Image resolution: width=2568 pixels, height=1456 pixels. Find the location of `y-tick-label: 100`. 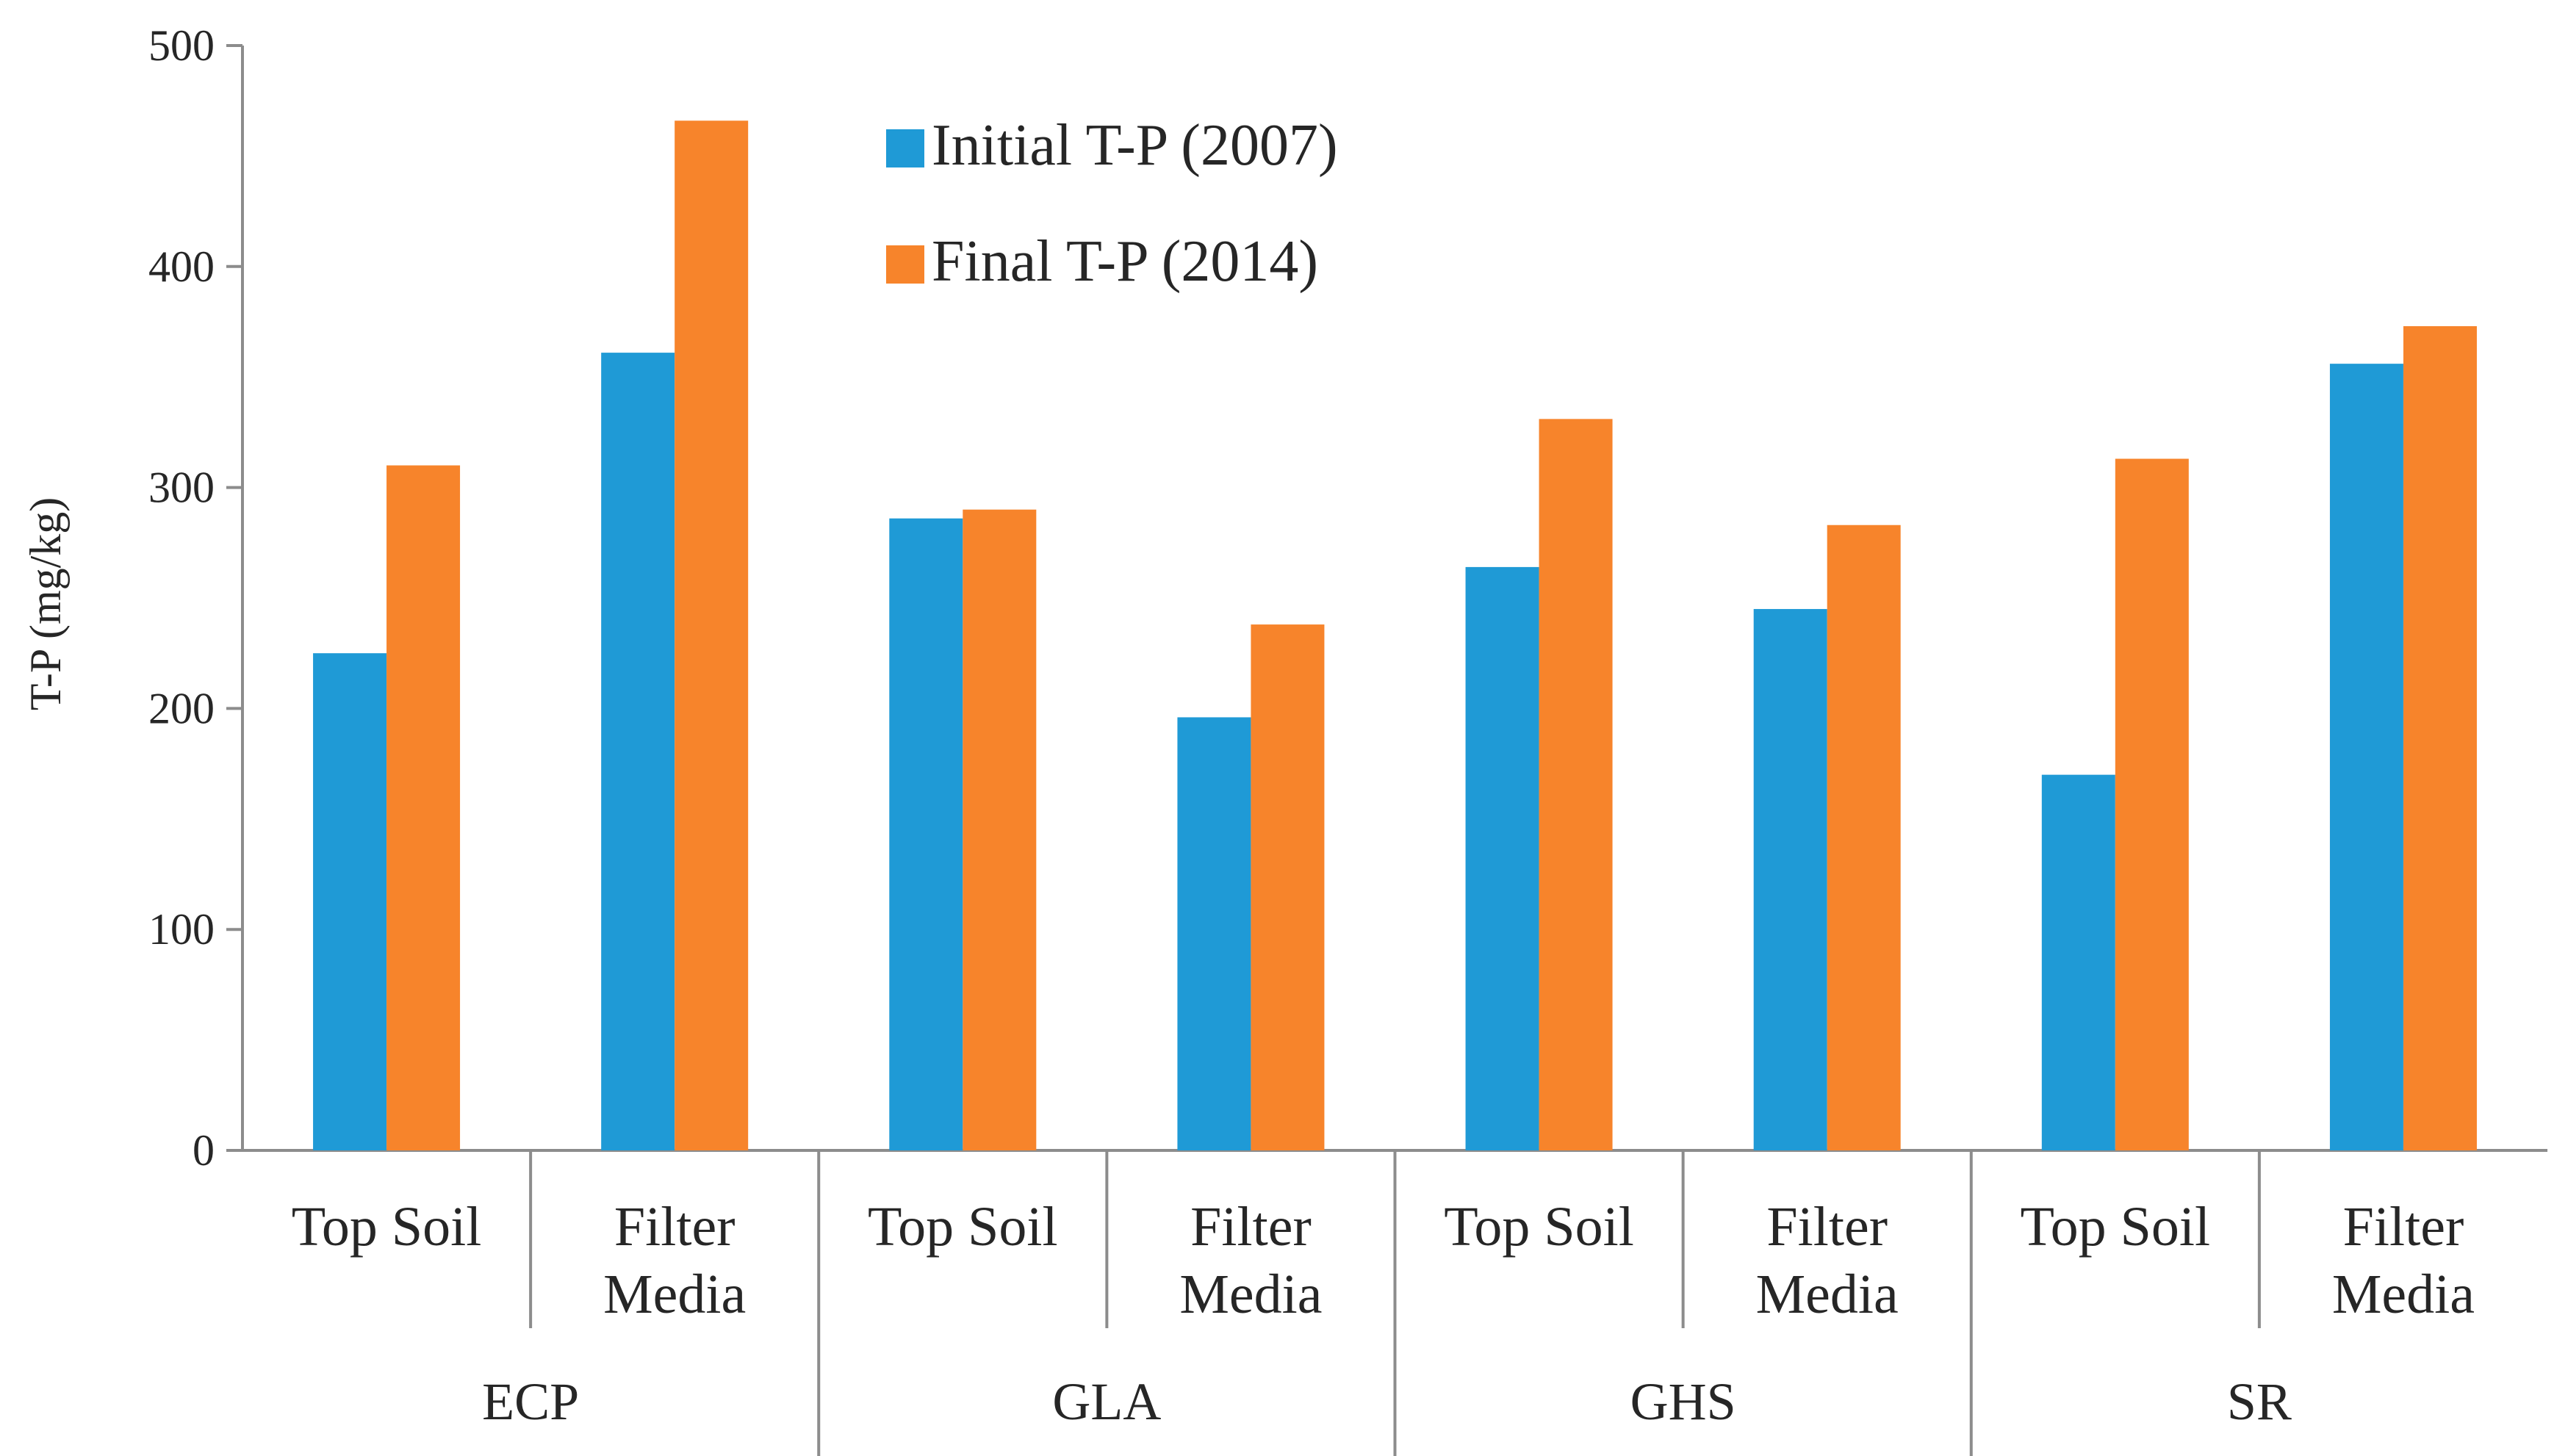

y-tick-label: 100 is located at coordinates (181, 929).